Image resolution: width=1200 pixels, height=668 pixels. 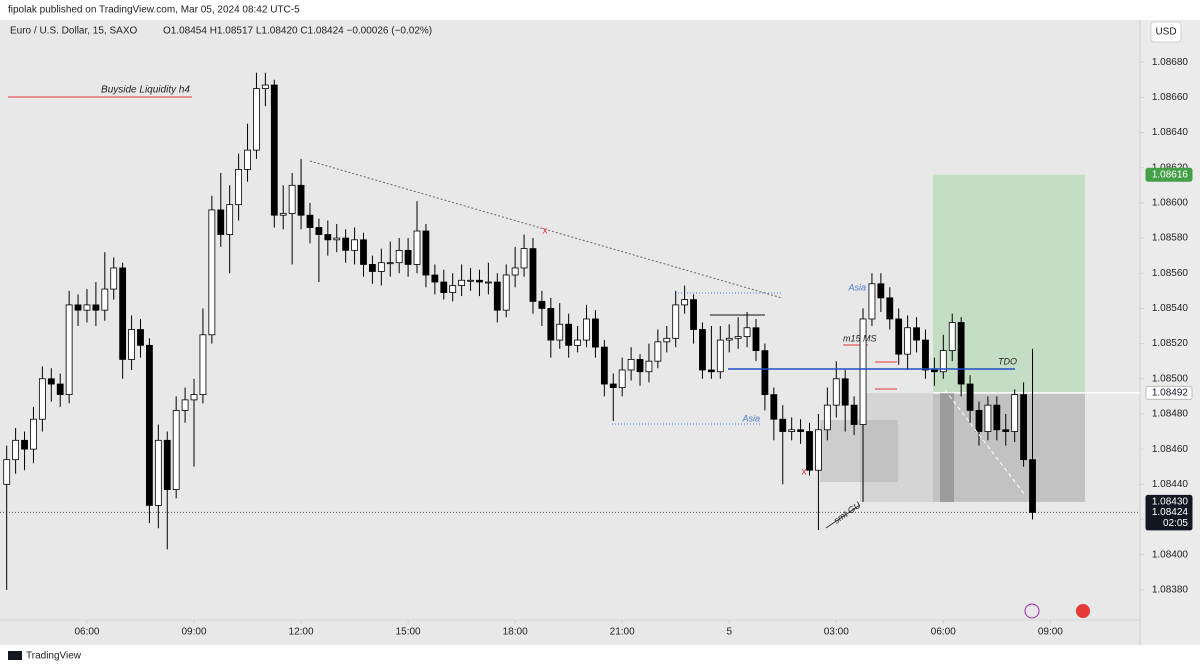 I want to click on y-tick-label: 1.08540, so click(x=1170, y=308).